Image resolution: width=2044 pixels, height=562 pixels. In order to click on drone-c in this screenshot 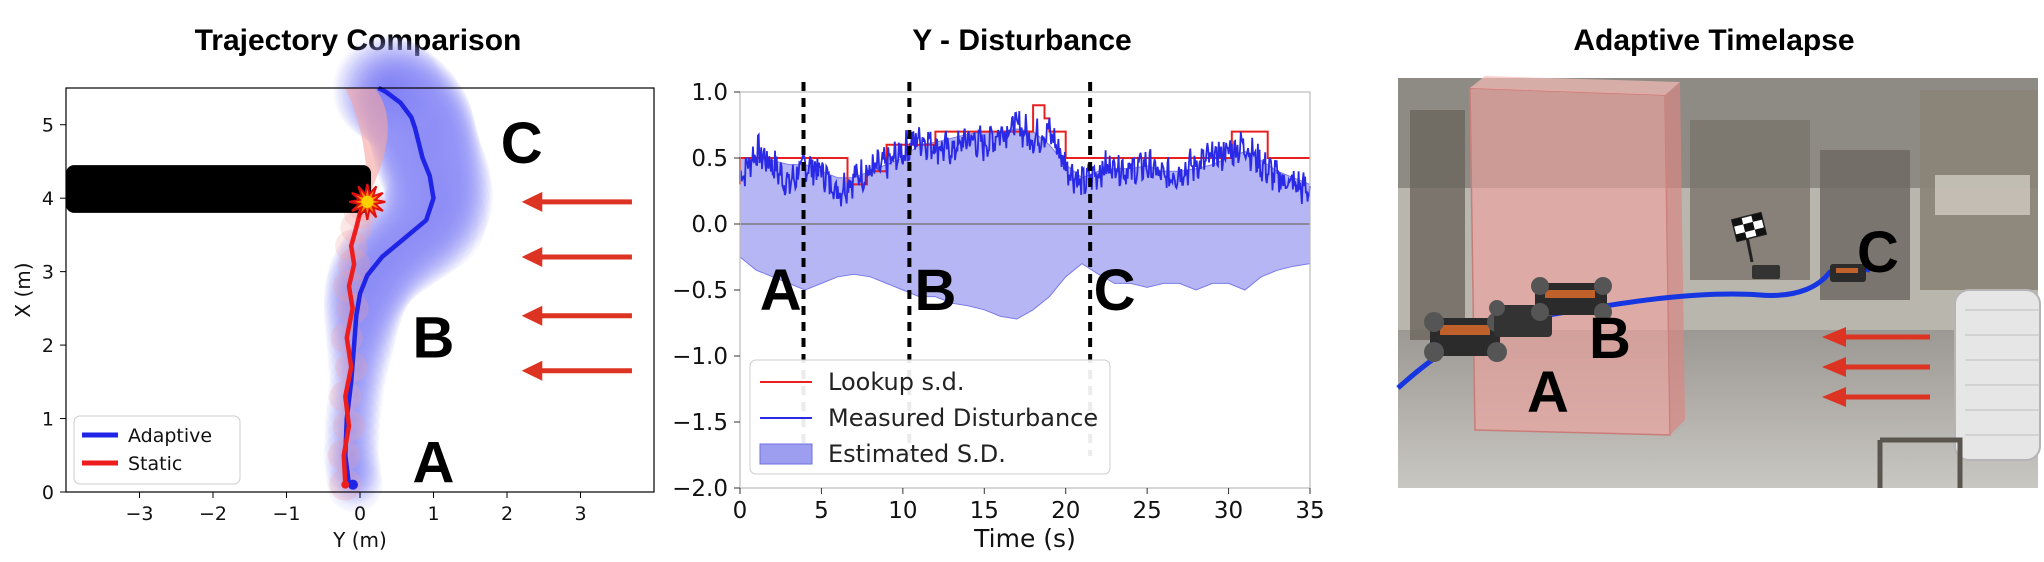, I will do `click(1809, 273)`.